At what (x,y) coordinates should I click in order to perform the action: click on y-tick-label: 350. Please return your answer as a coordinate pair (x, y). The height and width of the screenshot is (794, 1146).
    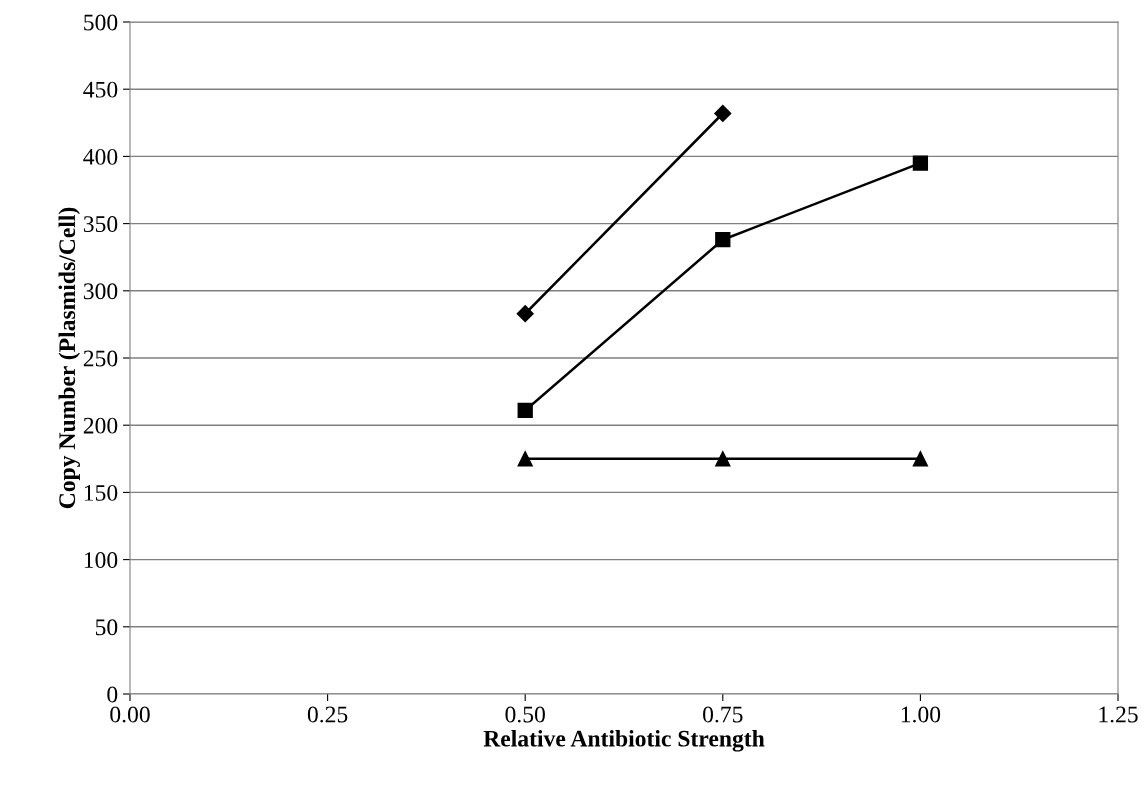
    Looking at the image, I should click on (100, 224).